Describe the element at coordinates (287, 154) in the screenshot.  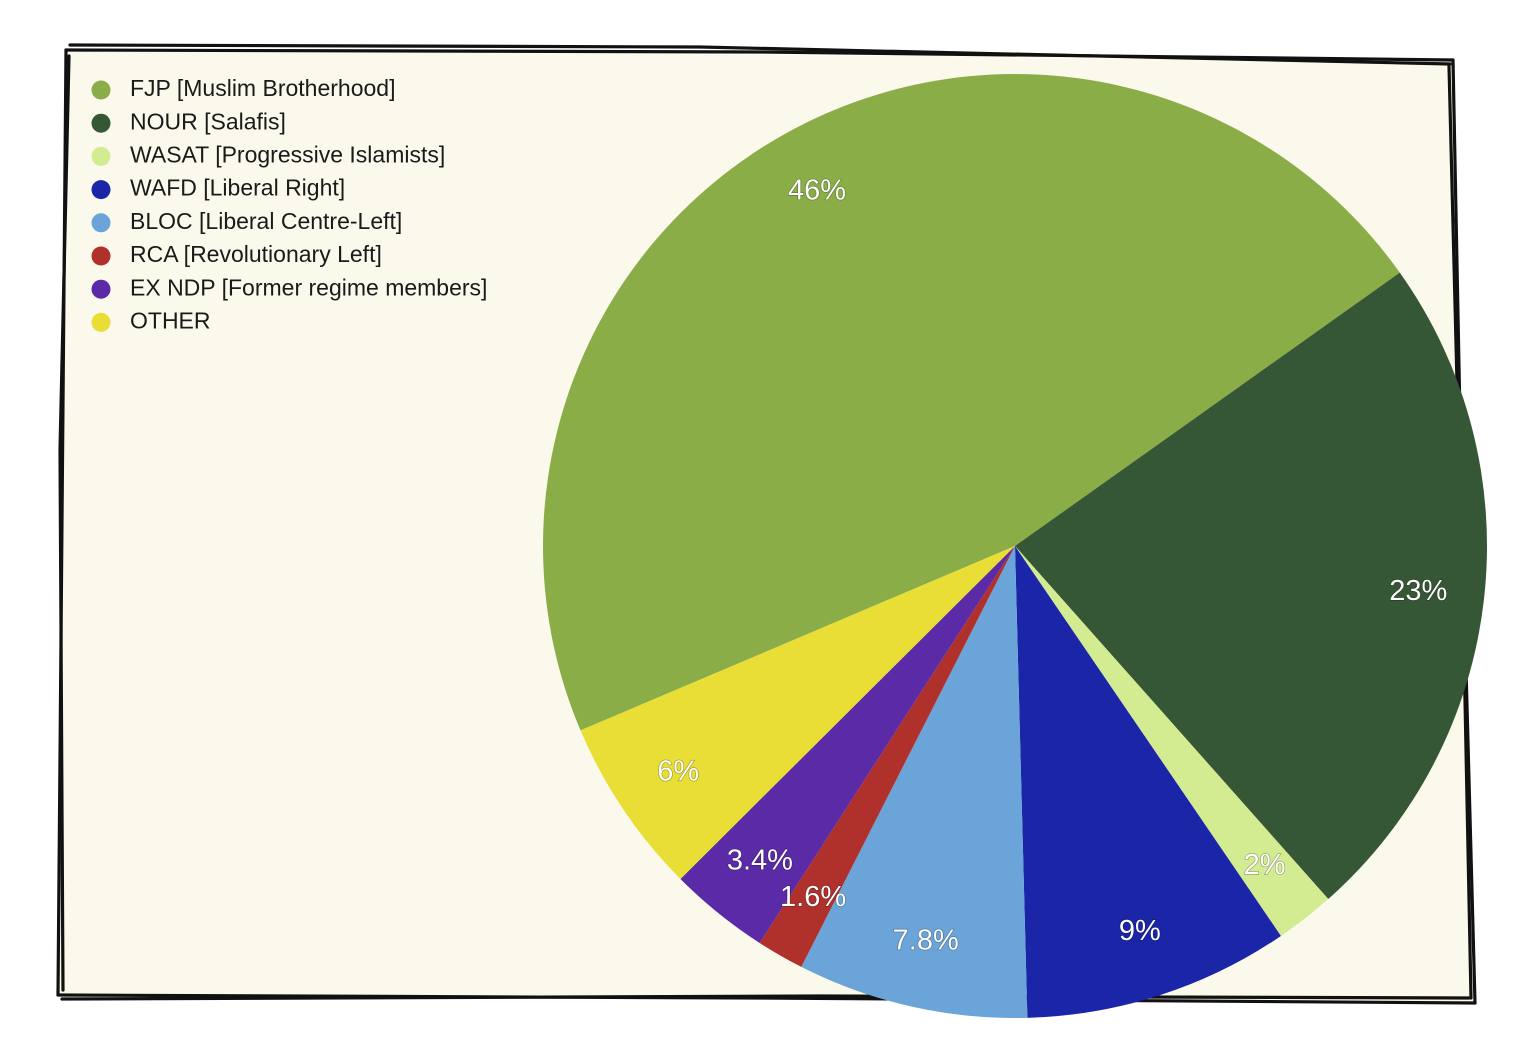
I see `legend-label-wasat: WASAT [Progressive Islamists]` at that location.